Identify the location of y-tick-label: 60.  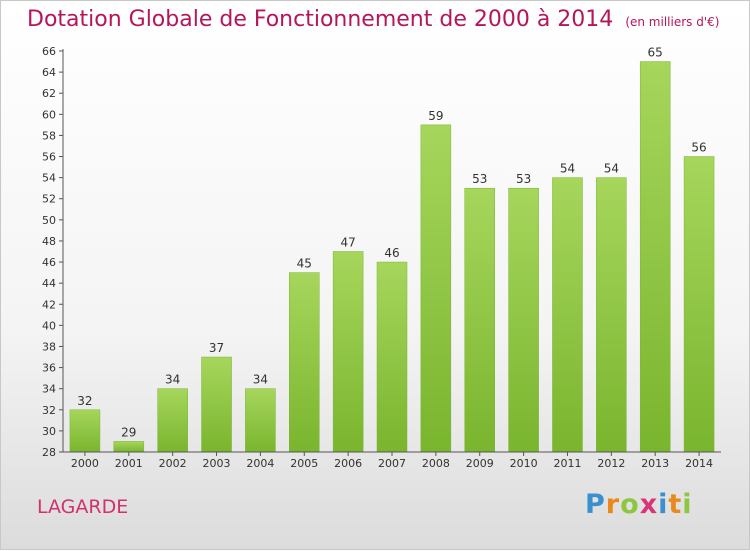
(49, 114).